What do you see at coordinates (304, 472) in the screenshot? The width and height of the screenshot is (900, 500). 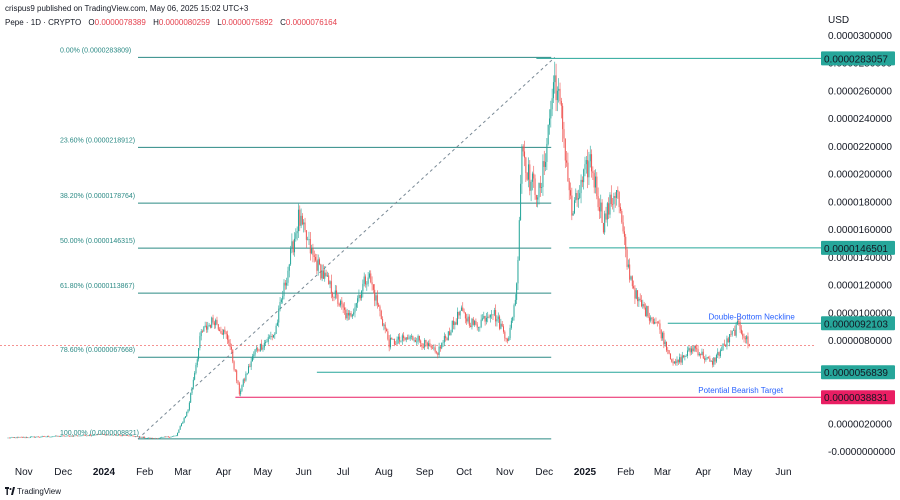 I see `x-tick-label: Jun` at bounding box center [304, 472].